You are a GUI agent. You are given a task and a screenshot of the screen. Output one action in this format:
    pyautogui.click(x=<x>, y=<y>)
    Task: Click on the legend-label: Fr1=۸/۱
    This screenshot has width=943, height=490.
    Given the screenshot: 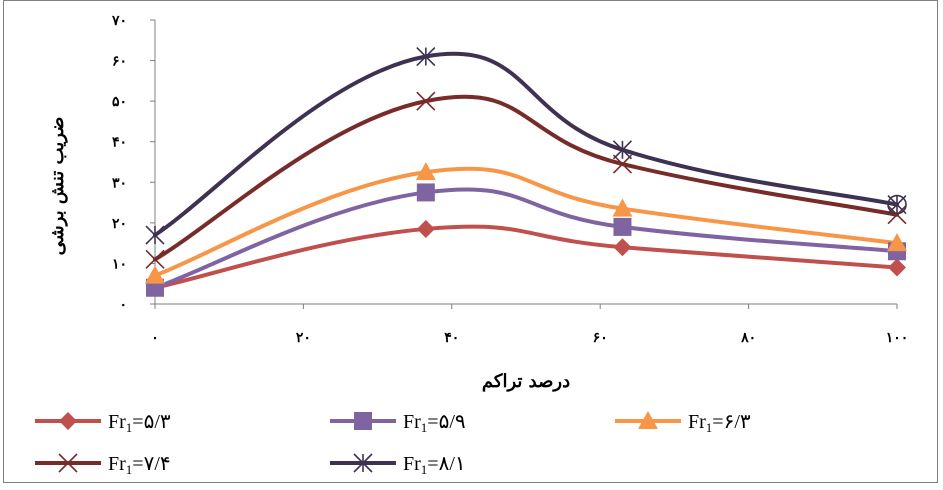 What is the action you would take?
    pyautogui.click(x=434, y=465)
    